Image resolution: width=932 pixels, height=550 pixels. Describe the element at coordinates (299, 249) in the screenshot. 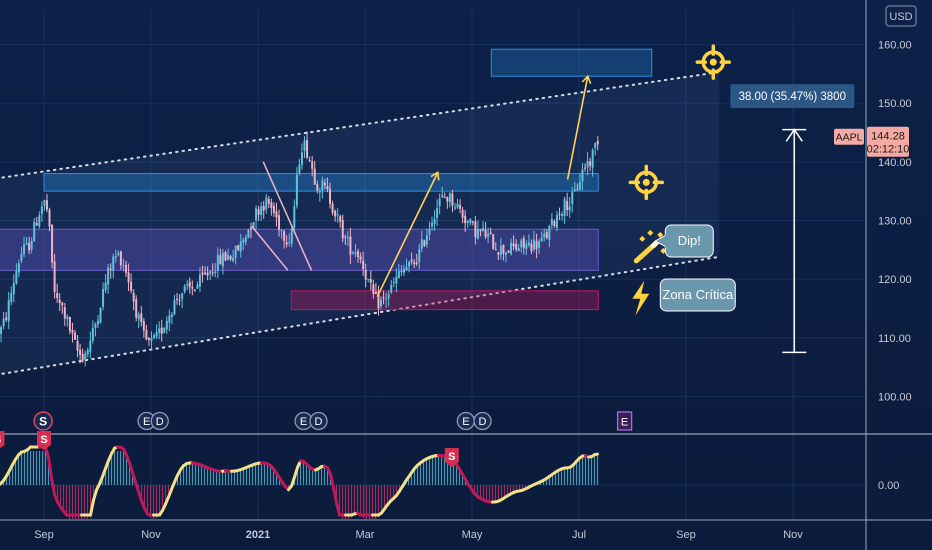

I see `support-zone-purple` at that location.